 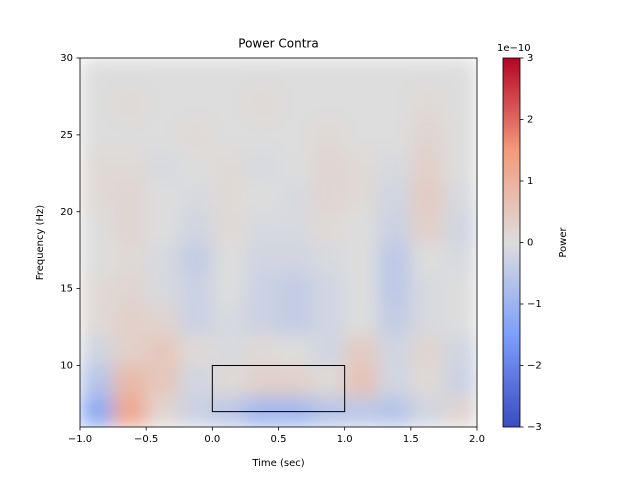 I want to click on colorbar, so click(x=511, y=242).